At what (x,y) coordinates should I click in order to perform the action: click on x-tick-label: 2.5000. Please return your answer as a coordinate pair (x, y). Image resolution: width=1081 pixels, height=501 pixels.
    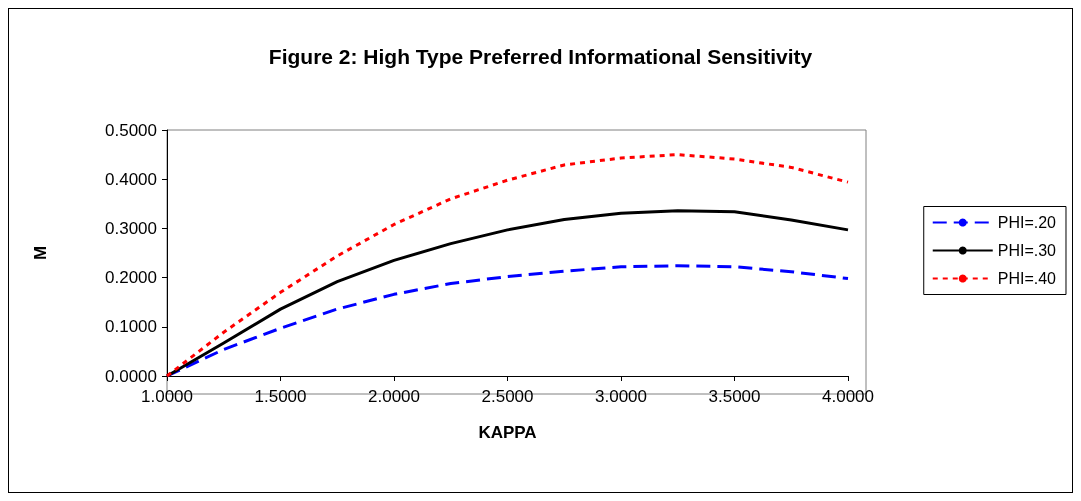
    Looking at the image, I should click on (507, 396).